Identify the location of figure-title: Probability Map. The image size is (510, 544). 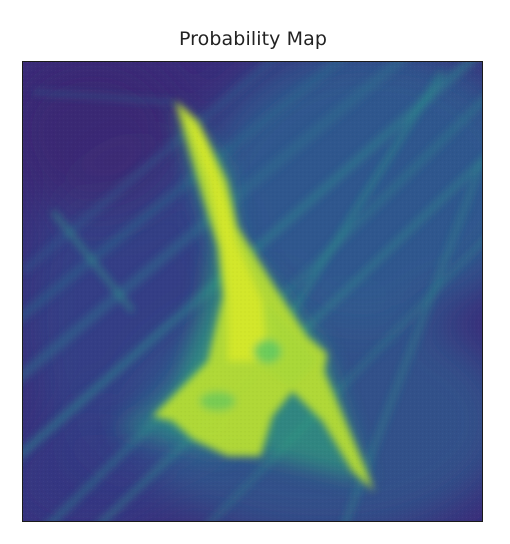
(253, 39).